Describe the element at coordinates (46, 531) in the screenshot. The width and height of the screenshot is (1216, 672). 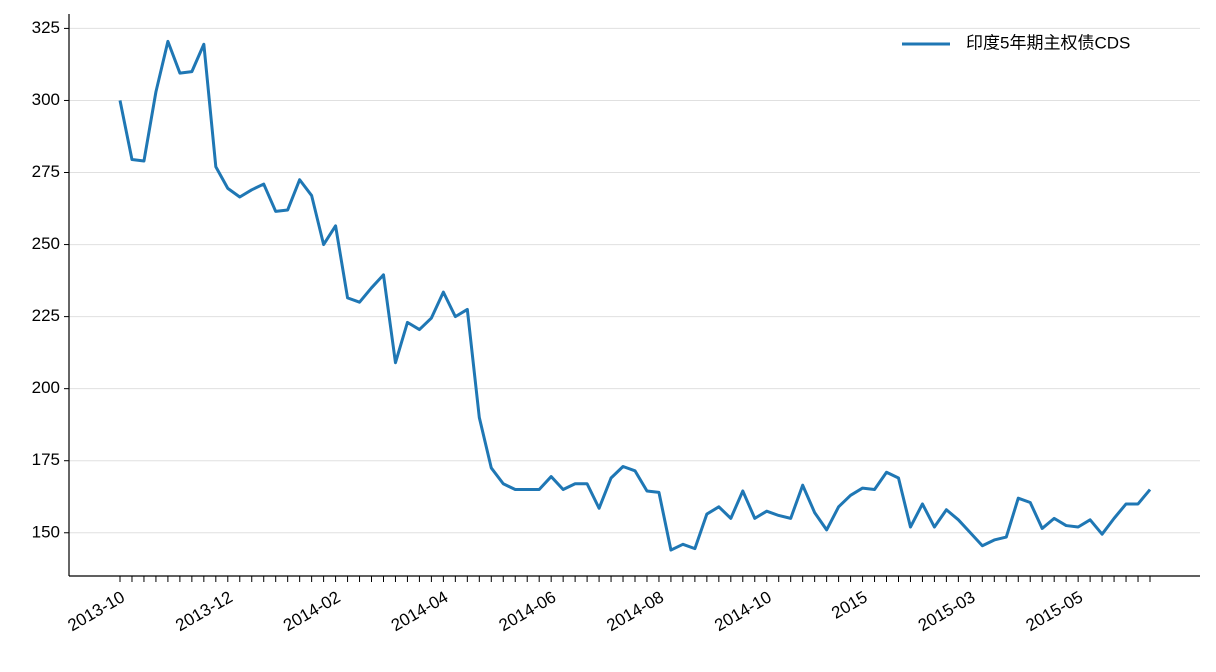
I see `y-tick-label: 150` at that location.